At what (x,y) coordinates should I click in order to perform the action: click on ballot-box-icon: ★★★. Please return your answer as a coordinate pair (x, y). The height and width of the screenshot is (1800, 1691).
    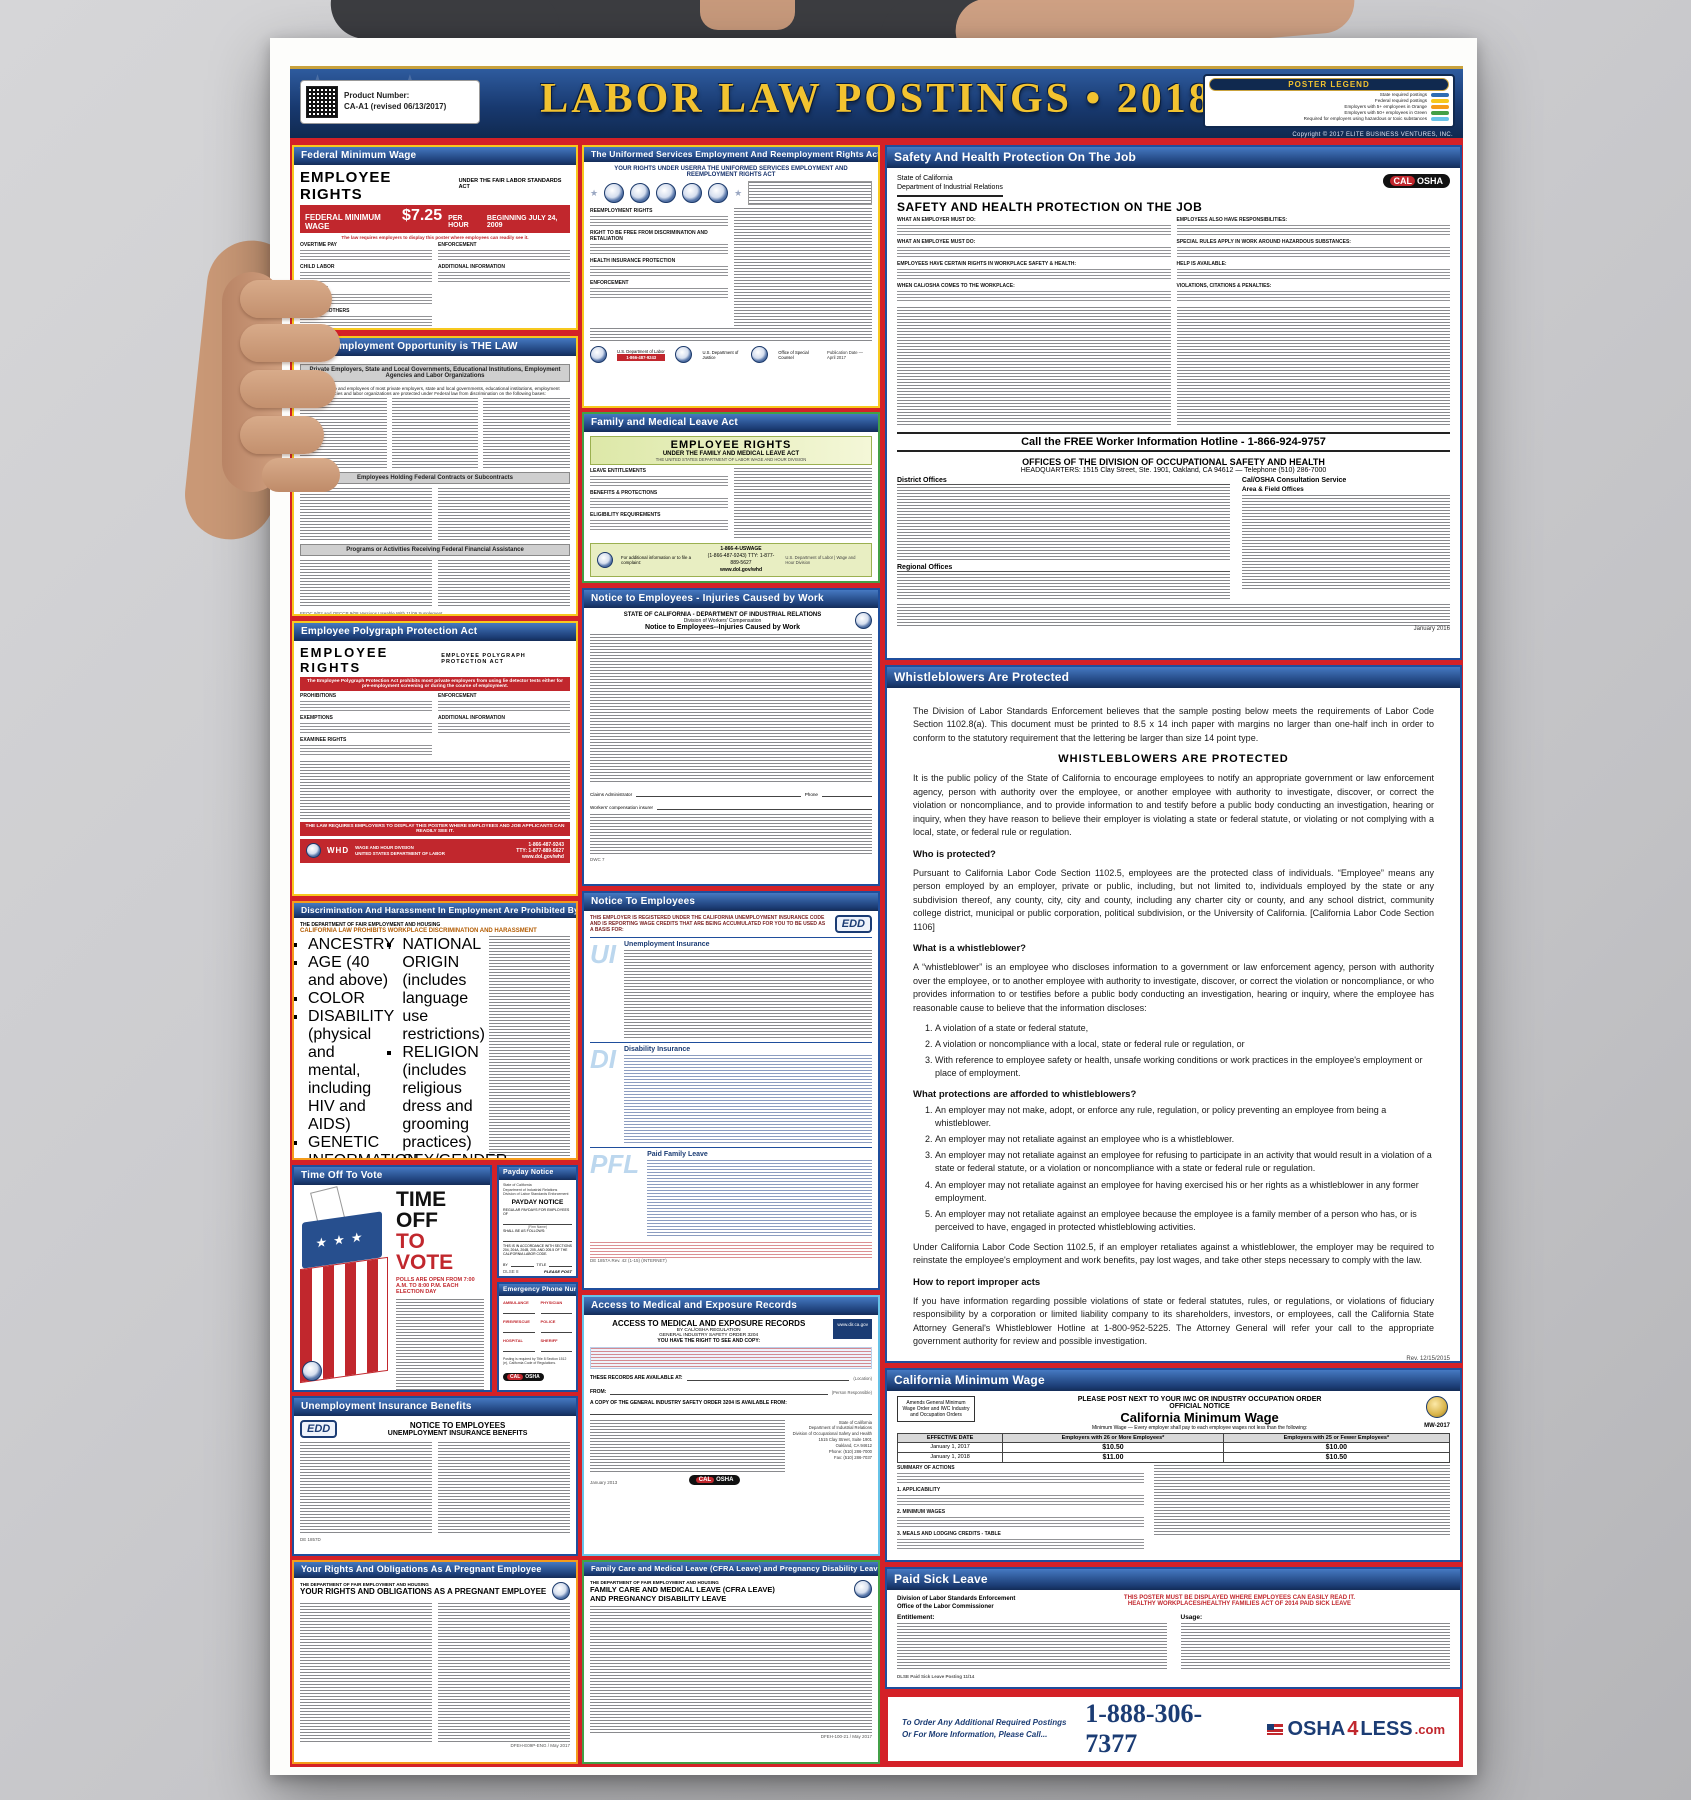
    Looking at the image, I should click on (344, 1284).